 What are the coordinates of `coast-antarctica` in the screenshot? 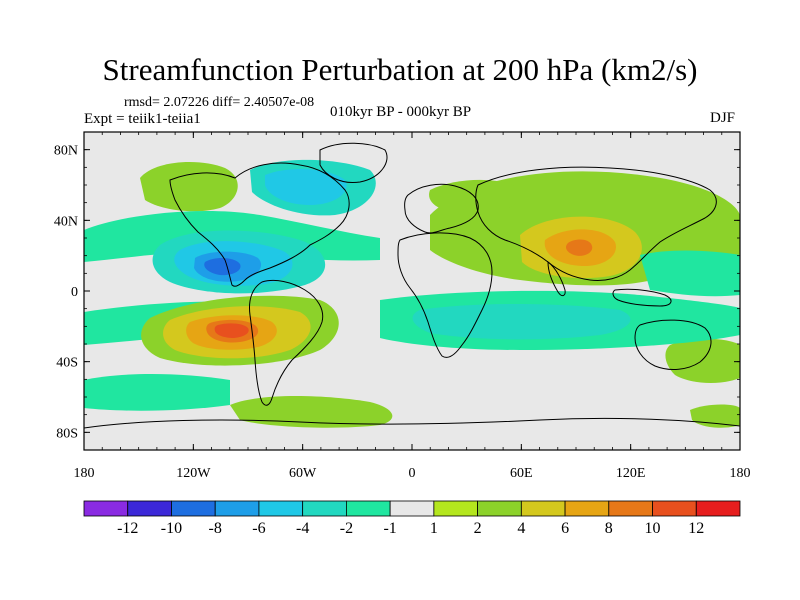 It's located at (412, 423).